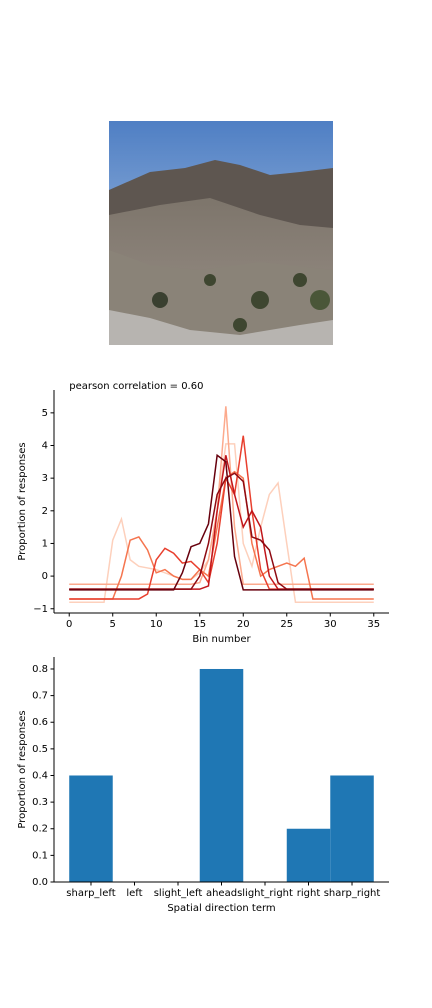 The width and height of the screenshot is (432, 1008). I want to click on x-tick-label: 20, so click(243, 624).